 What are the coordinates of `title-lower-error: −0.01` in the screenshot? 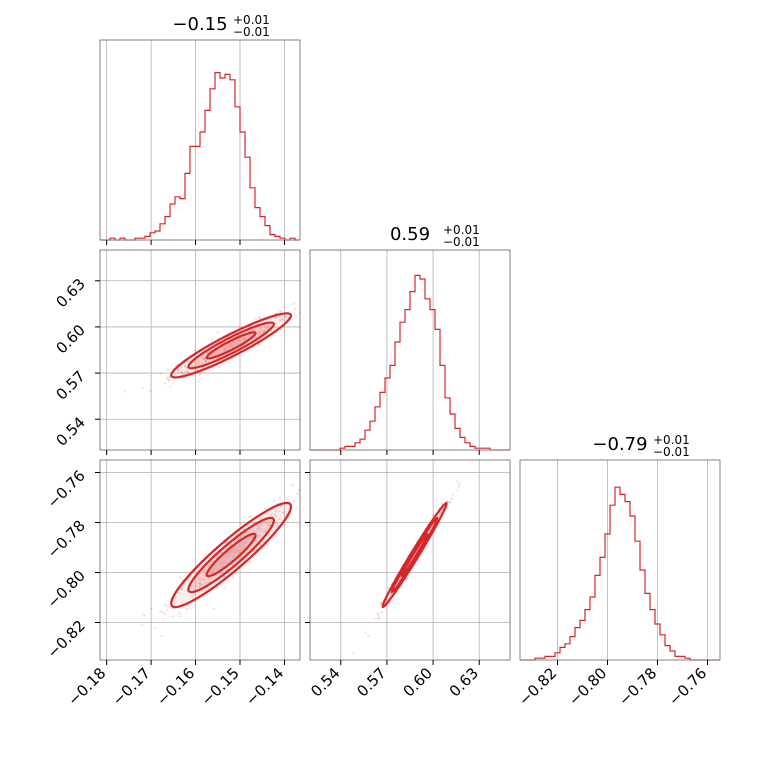 It's located at (461, 242).